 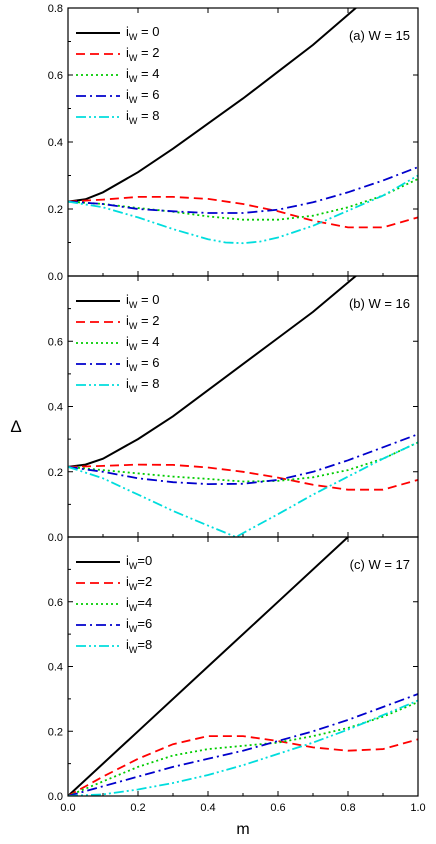 I want to click on legend-label-3-3: iW=6, so click(x=139, y=625).